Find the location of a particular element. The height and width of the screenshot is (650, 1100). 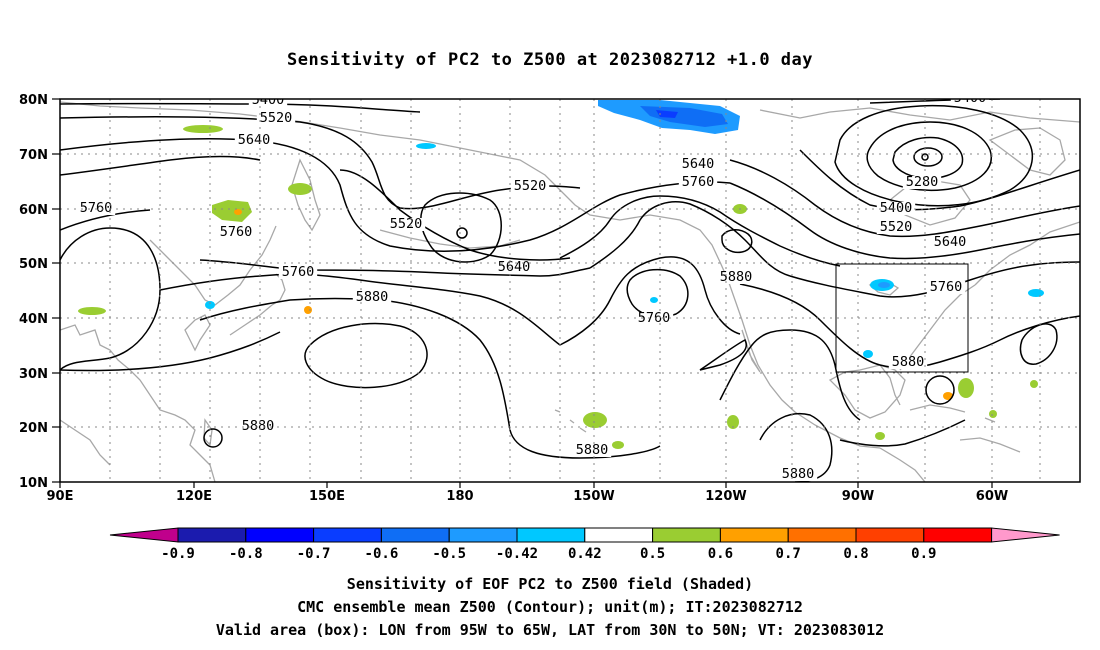

lon-label-120w: 120W is located at coordinates (725, 496).